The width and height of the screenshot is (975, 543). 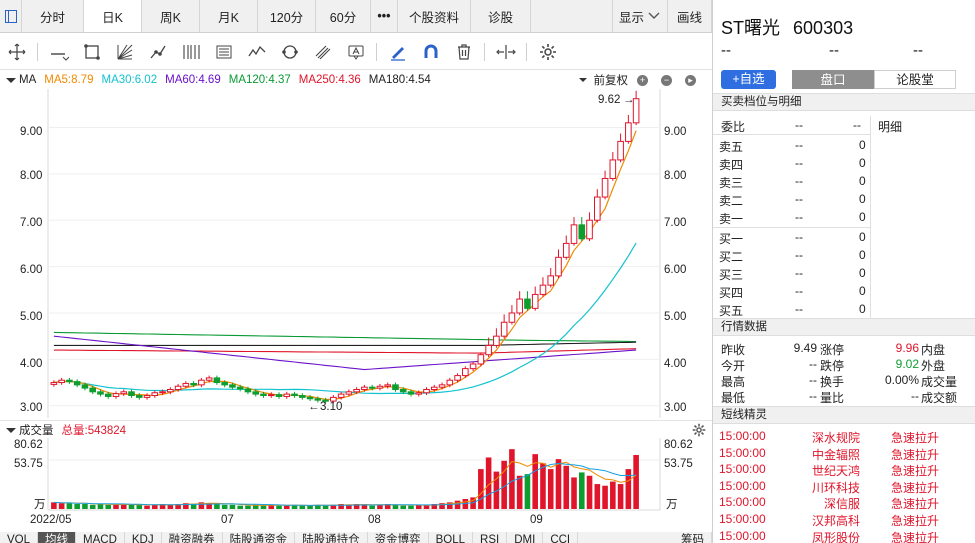 What do you see at coordinates (94, 430) in the screenshot?
I see `volume-total: 总量:543824` at bounding box center [94, 430].